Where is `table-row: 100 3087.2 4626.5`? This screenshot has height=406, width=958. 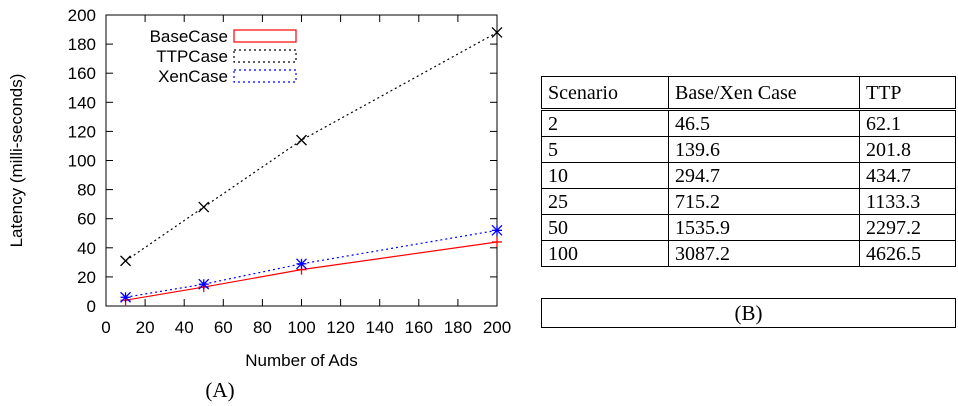 table-row: 100 3087.2 4626.5 is located at coordinates (748, 253).